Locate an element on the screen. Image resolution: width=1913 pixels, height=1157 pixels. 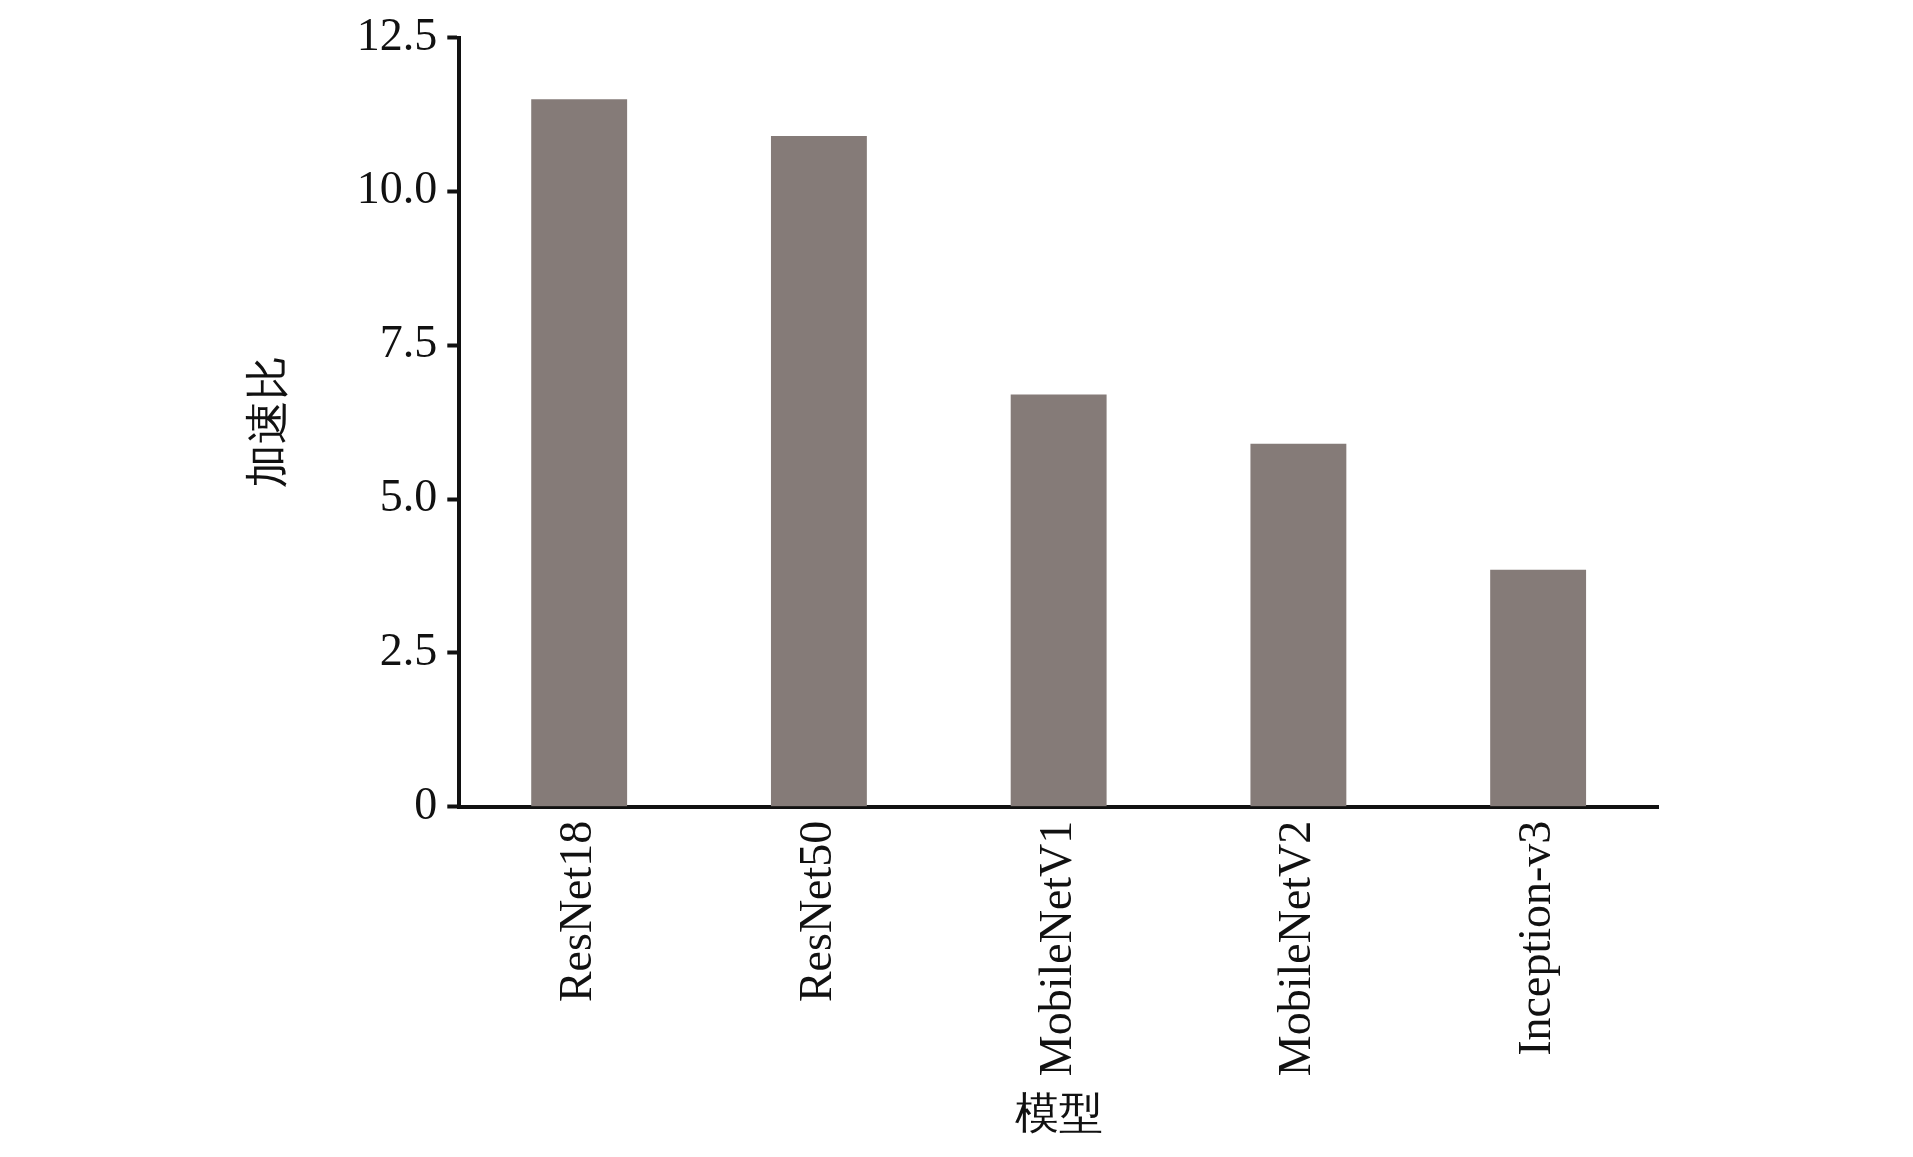
y-axis-title: 加速比 is located at coordinates (267, 422).